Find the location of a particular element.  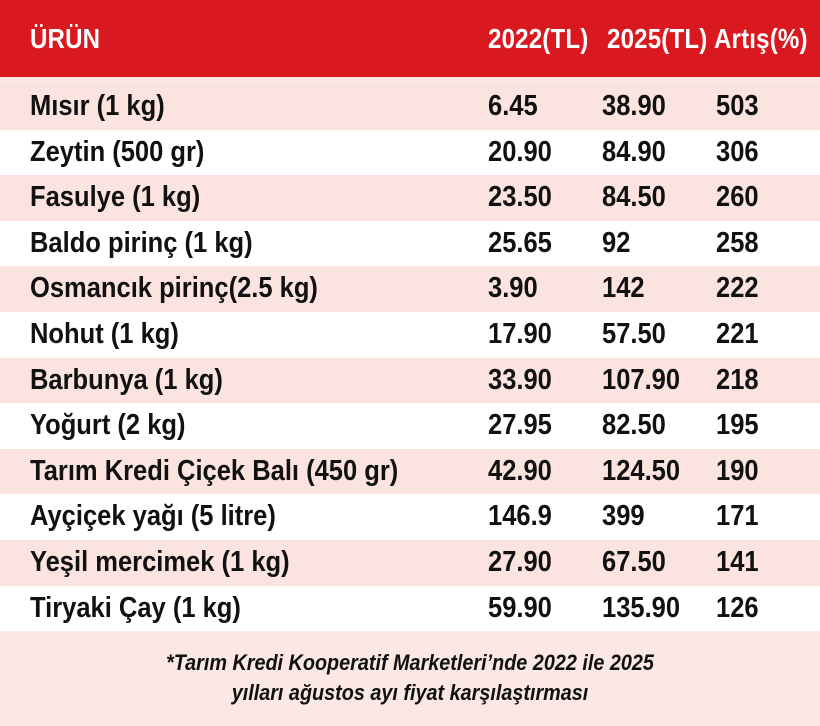

product-cell: Tiryaki Çay (1 kg) is located at coordinates (135, 607).